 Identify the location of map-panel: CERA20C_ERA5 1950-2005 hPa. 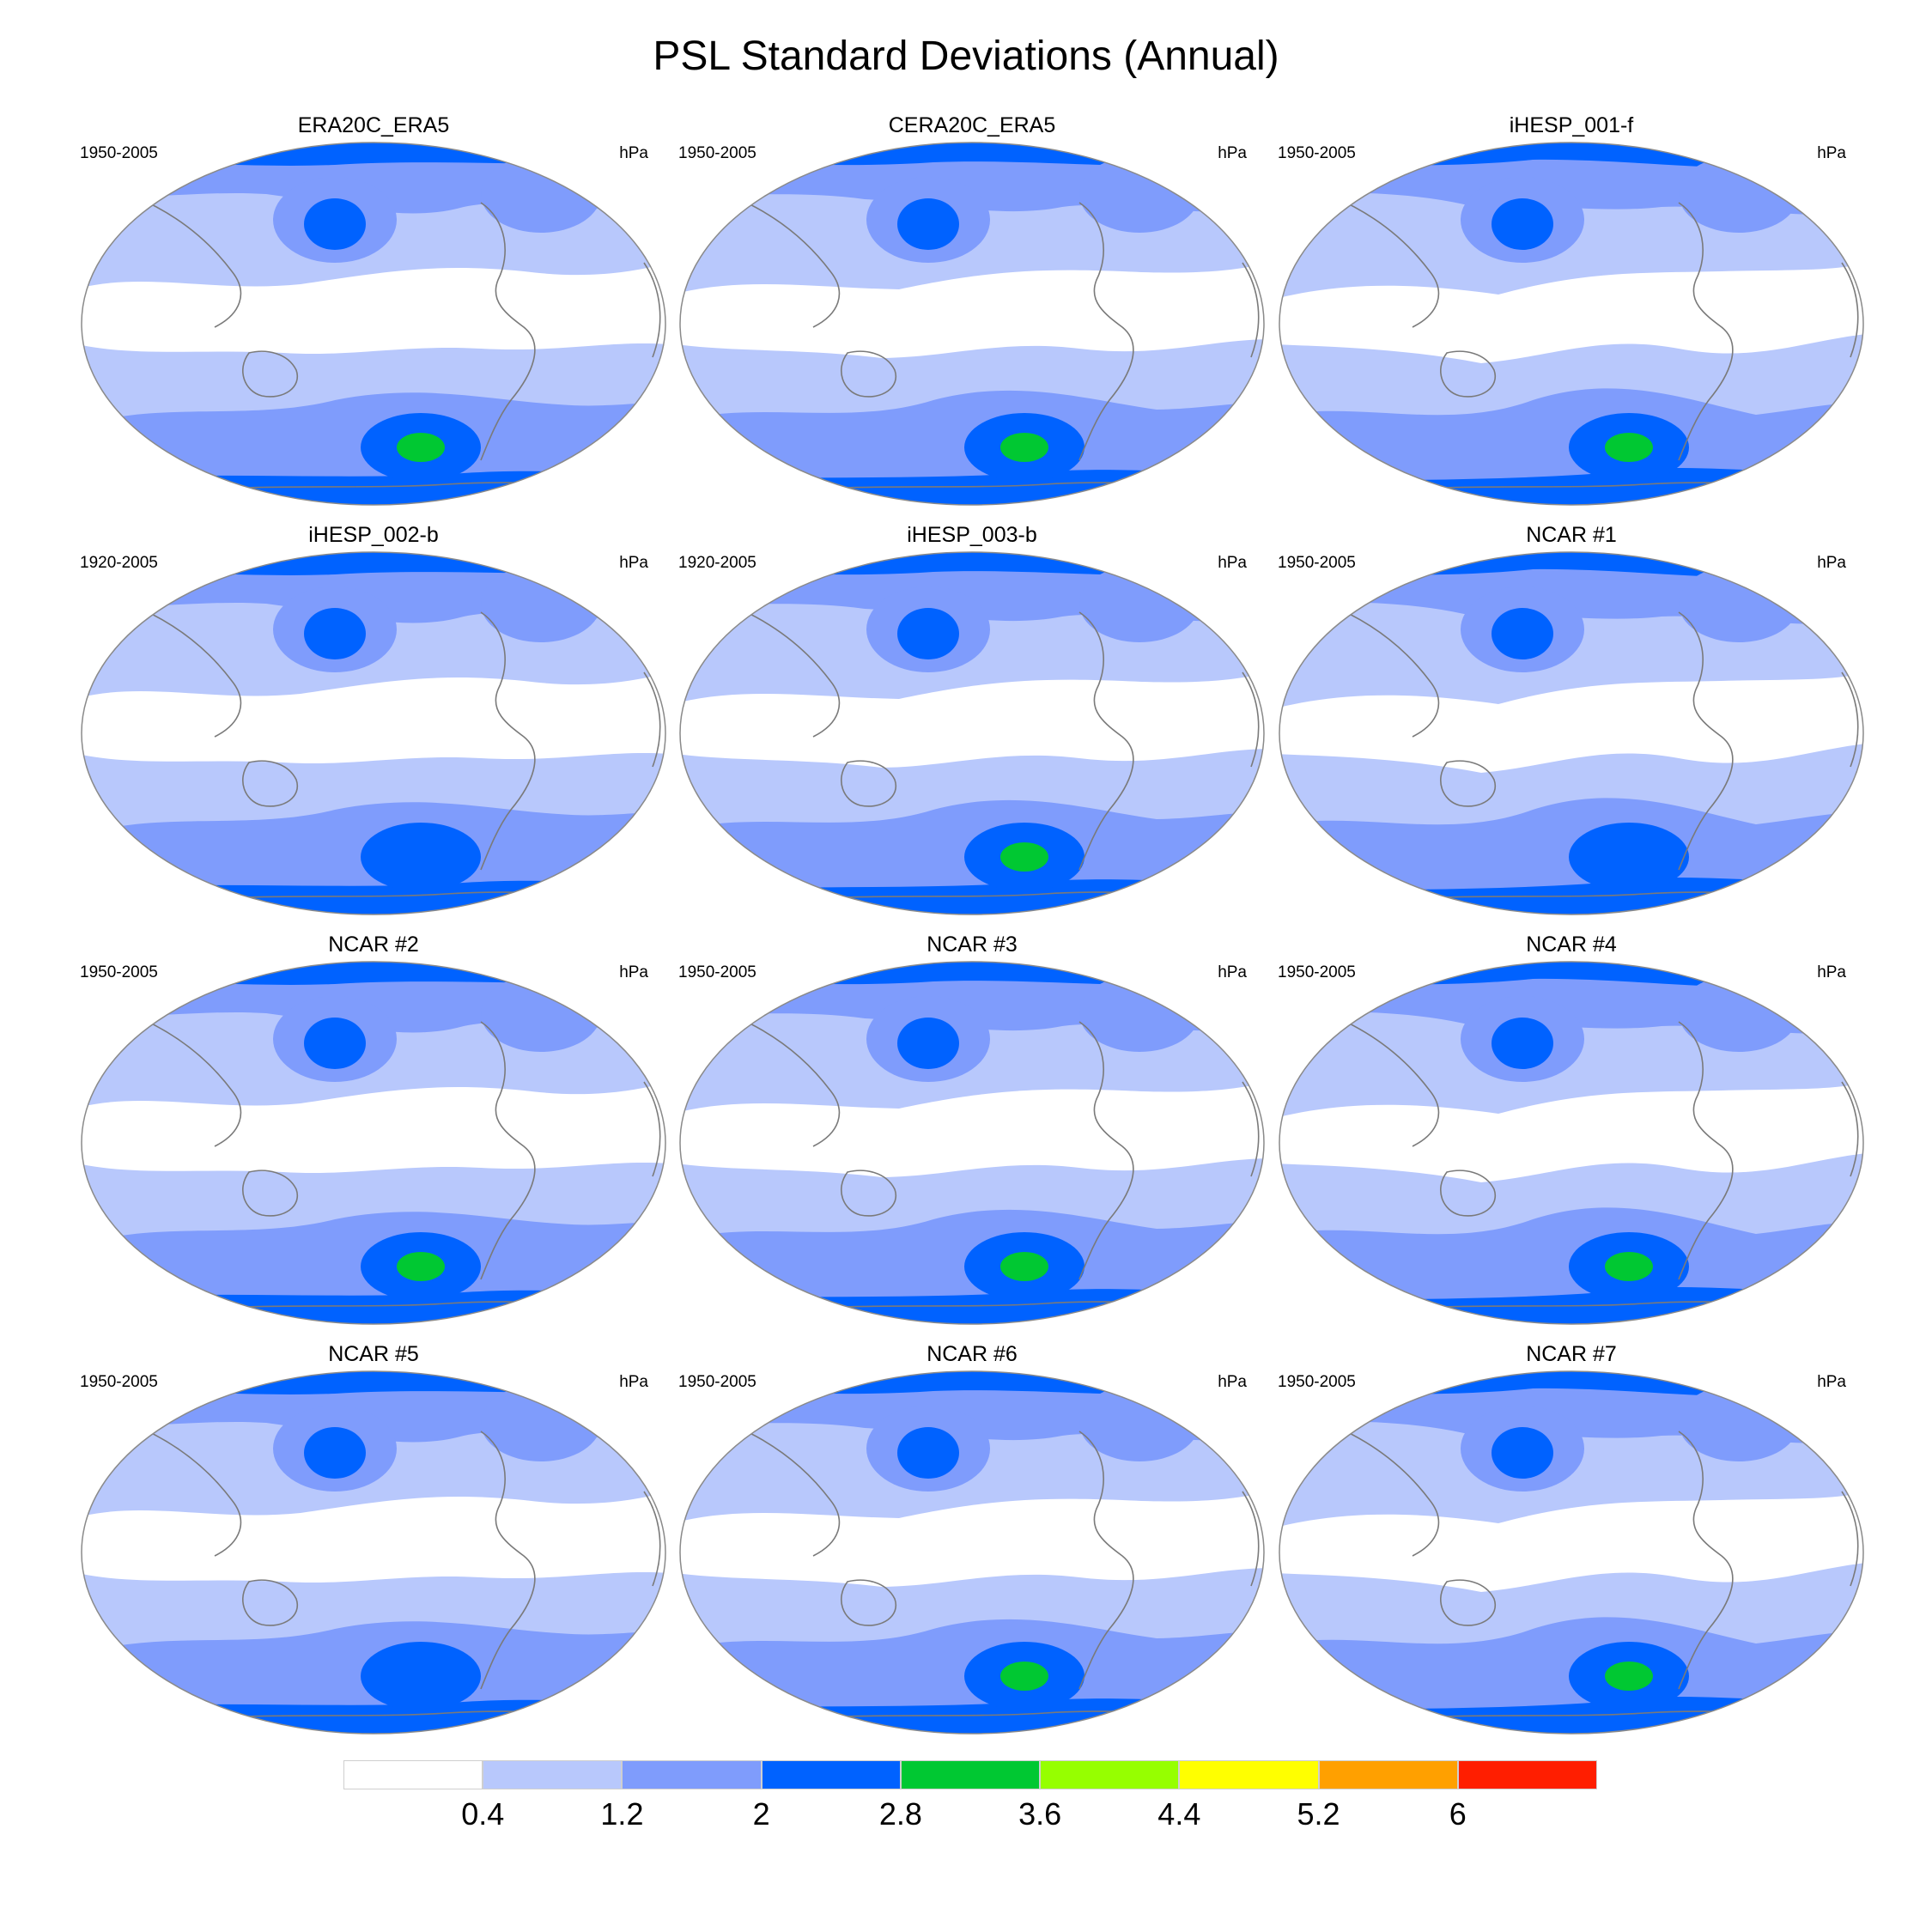
(972, 311).